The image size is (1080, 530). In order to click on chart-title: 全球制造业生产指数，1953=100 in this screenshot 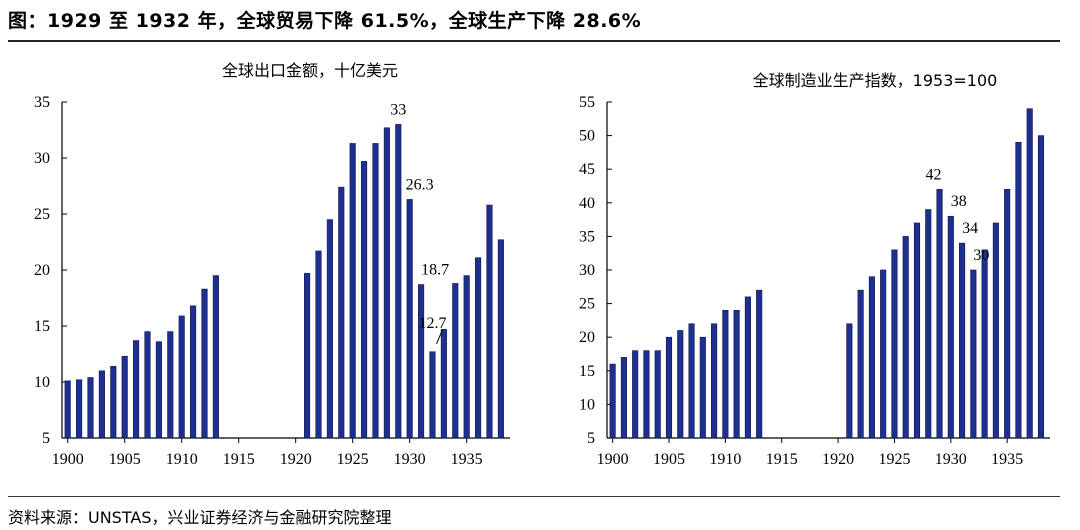, I will do `click(875, 80)`.